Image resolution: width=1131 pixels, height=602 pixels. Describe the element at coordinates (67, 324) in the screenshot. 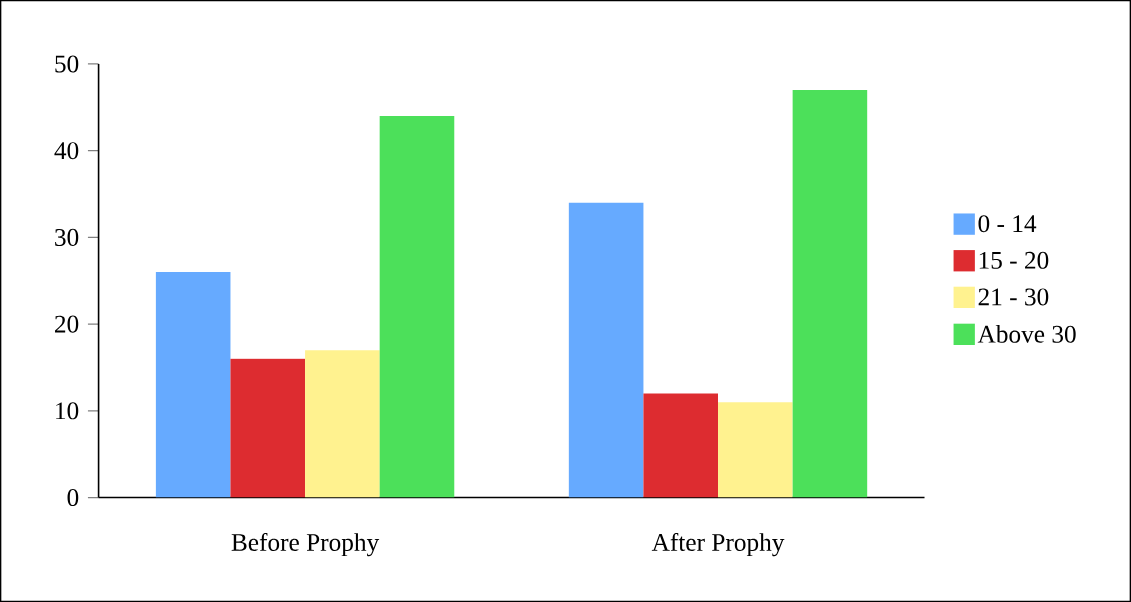

I see `y-tick-label: 20` at that location.